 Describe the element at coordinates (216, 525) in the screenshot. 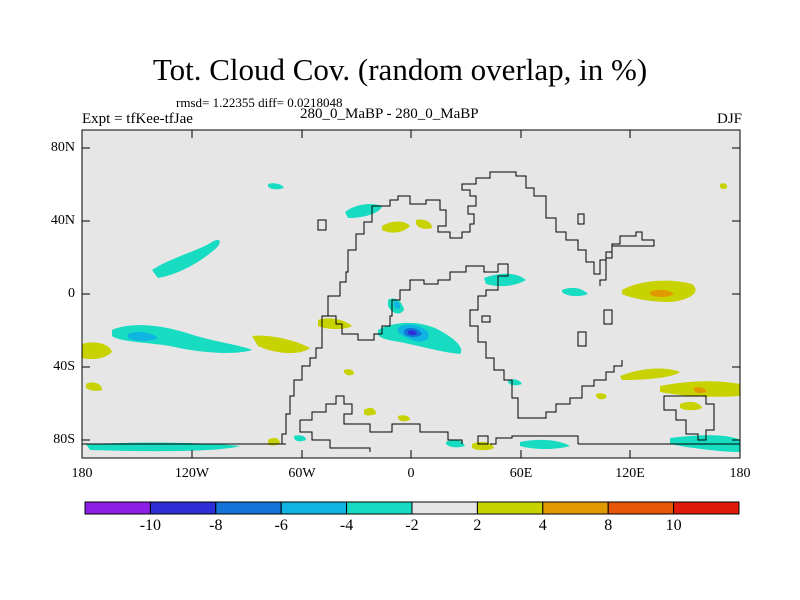

I see `colorbar-label: -8` at that location.